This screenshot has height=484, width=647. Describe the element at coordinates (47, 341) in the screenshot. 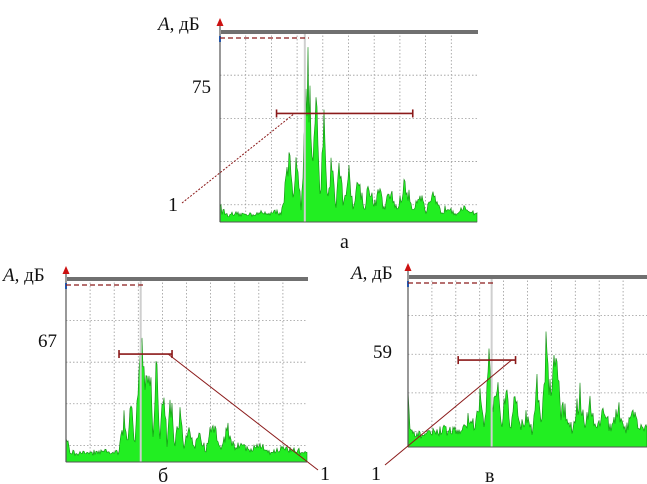

I see `peak-value-label: 67` at that location.